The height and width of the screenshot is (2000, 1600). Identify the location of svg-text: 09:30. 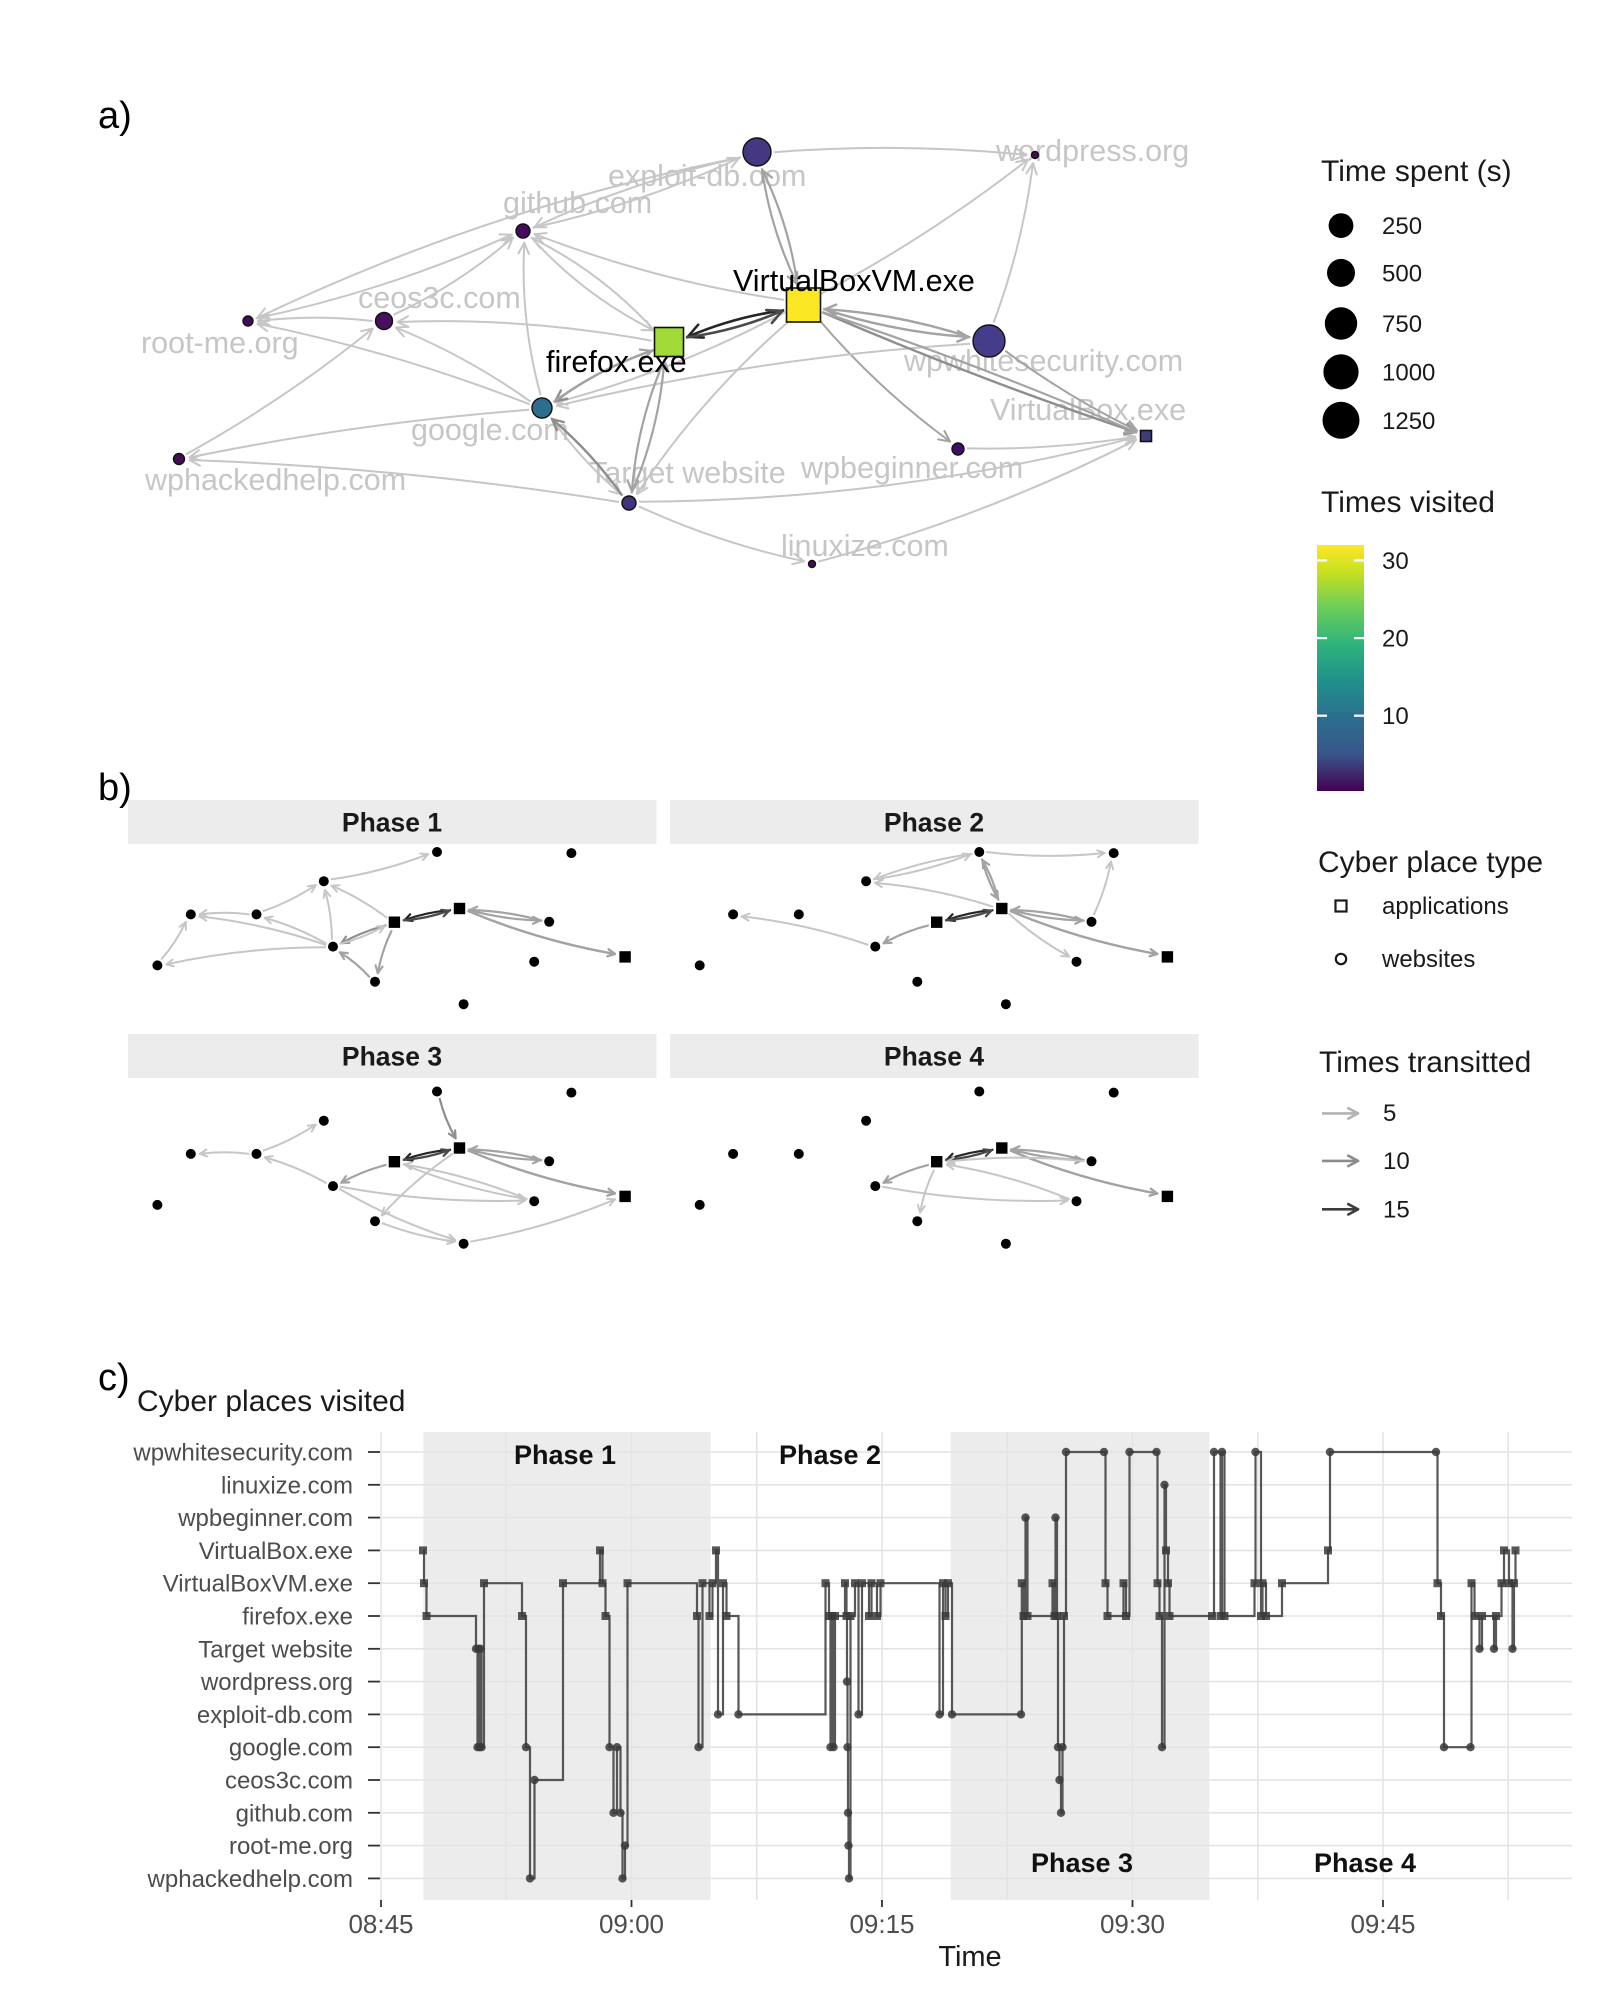
(1132, 1924).